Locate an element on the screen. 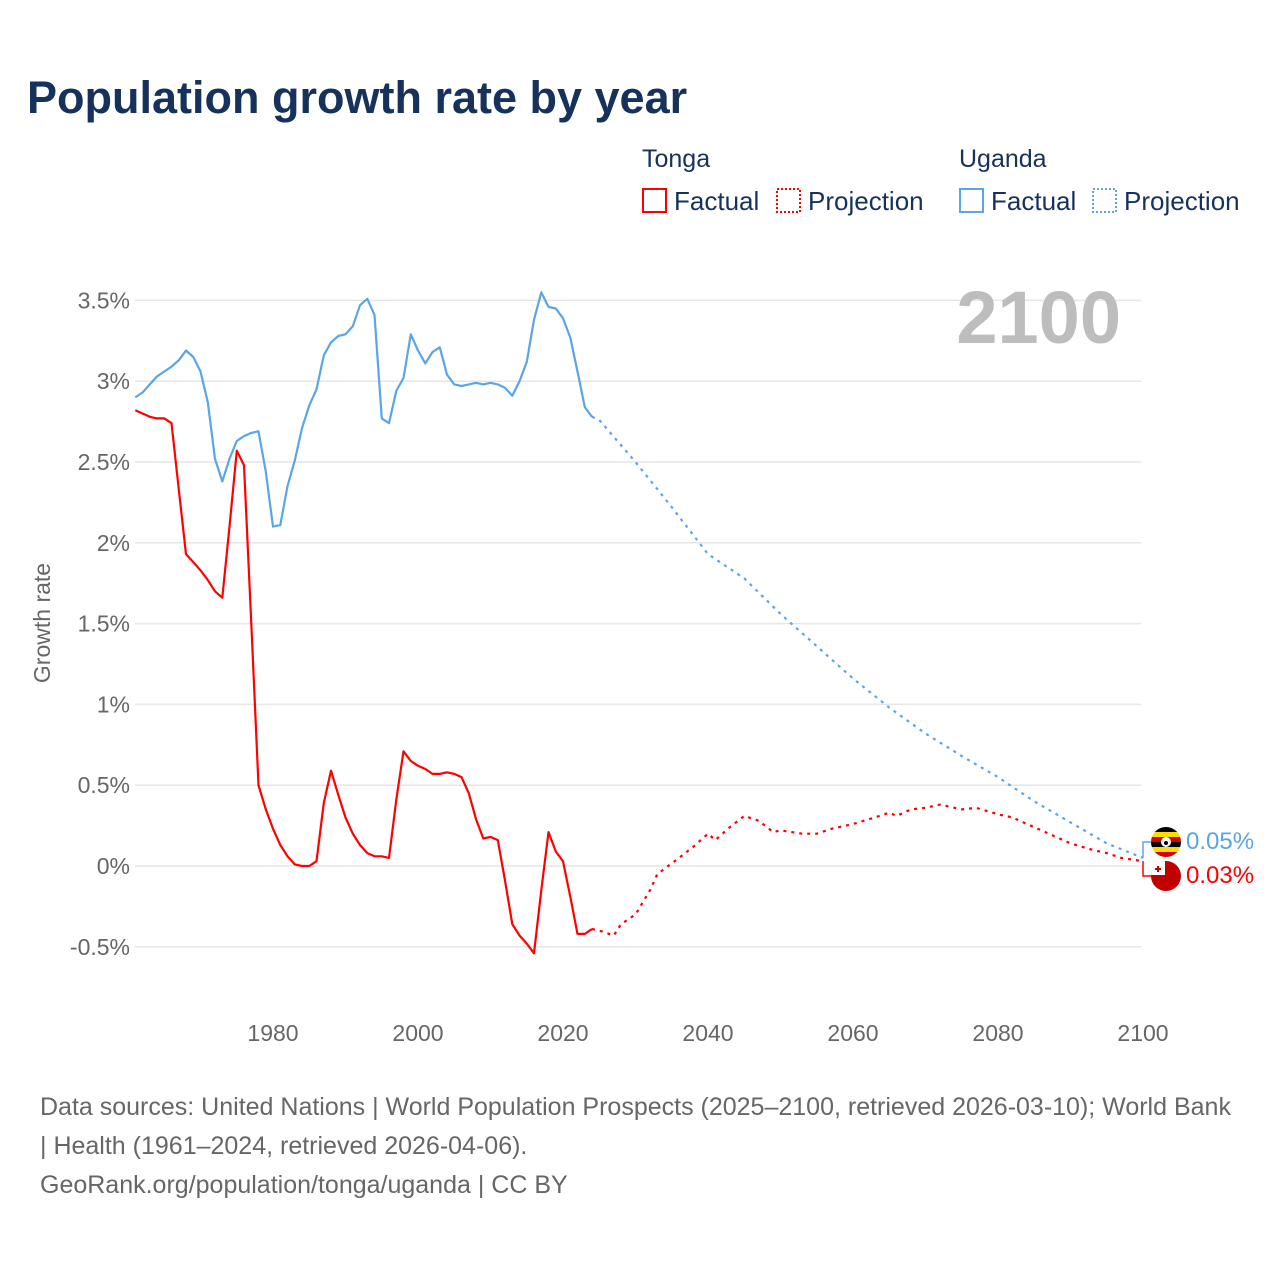 The width and height of the screenshot is (1280, 1280). y-tick-label: 3% is located at coordinates (113, 381).